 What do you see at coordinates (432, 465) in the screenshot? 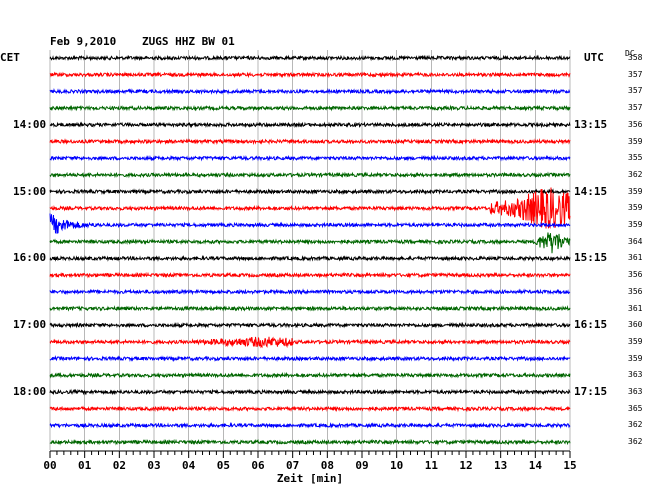
I see `x-tick-label: 11` at bounding box center [432, 465].